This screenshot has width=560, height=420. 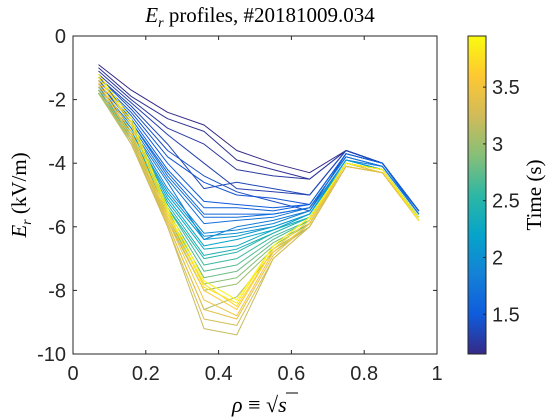 What do you see at coordinates (57, 291) in the screenshot?
I see `y-tick-label: -8` at bounding box center [57, 291].